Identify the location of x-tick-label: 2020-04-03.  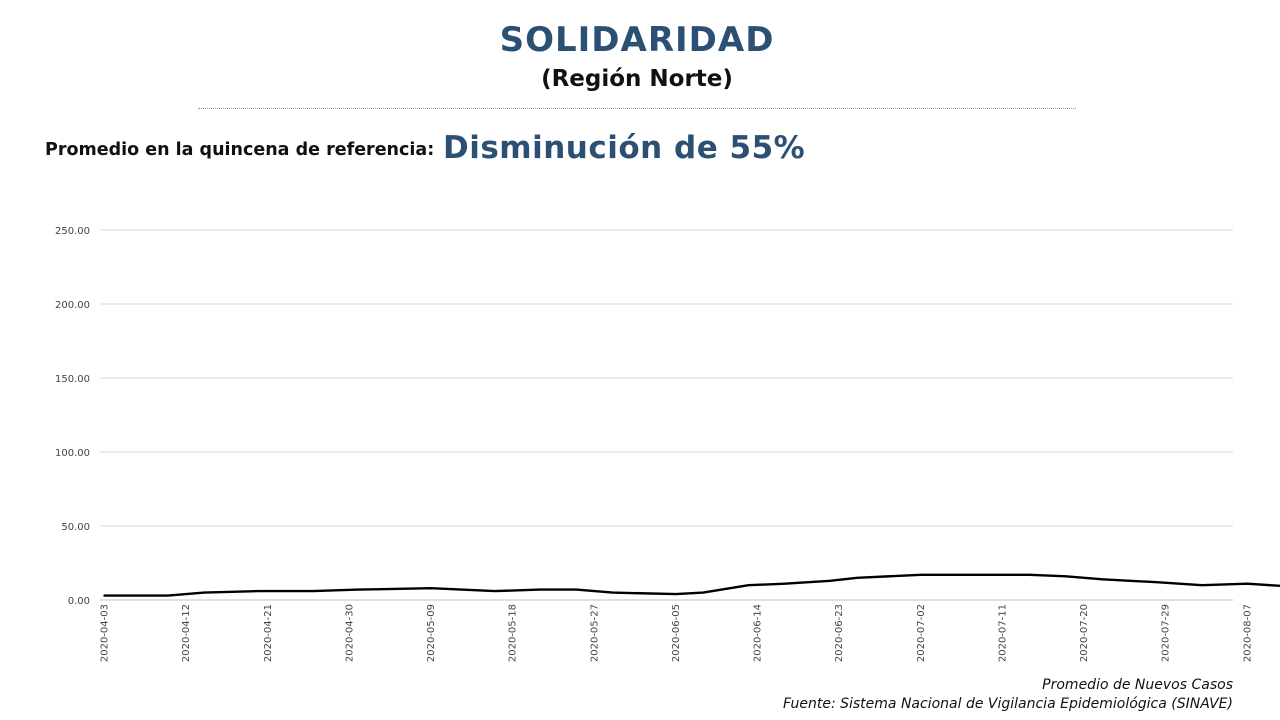
(105, 633).